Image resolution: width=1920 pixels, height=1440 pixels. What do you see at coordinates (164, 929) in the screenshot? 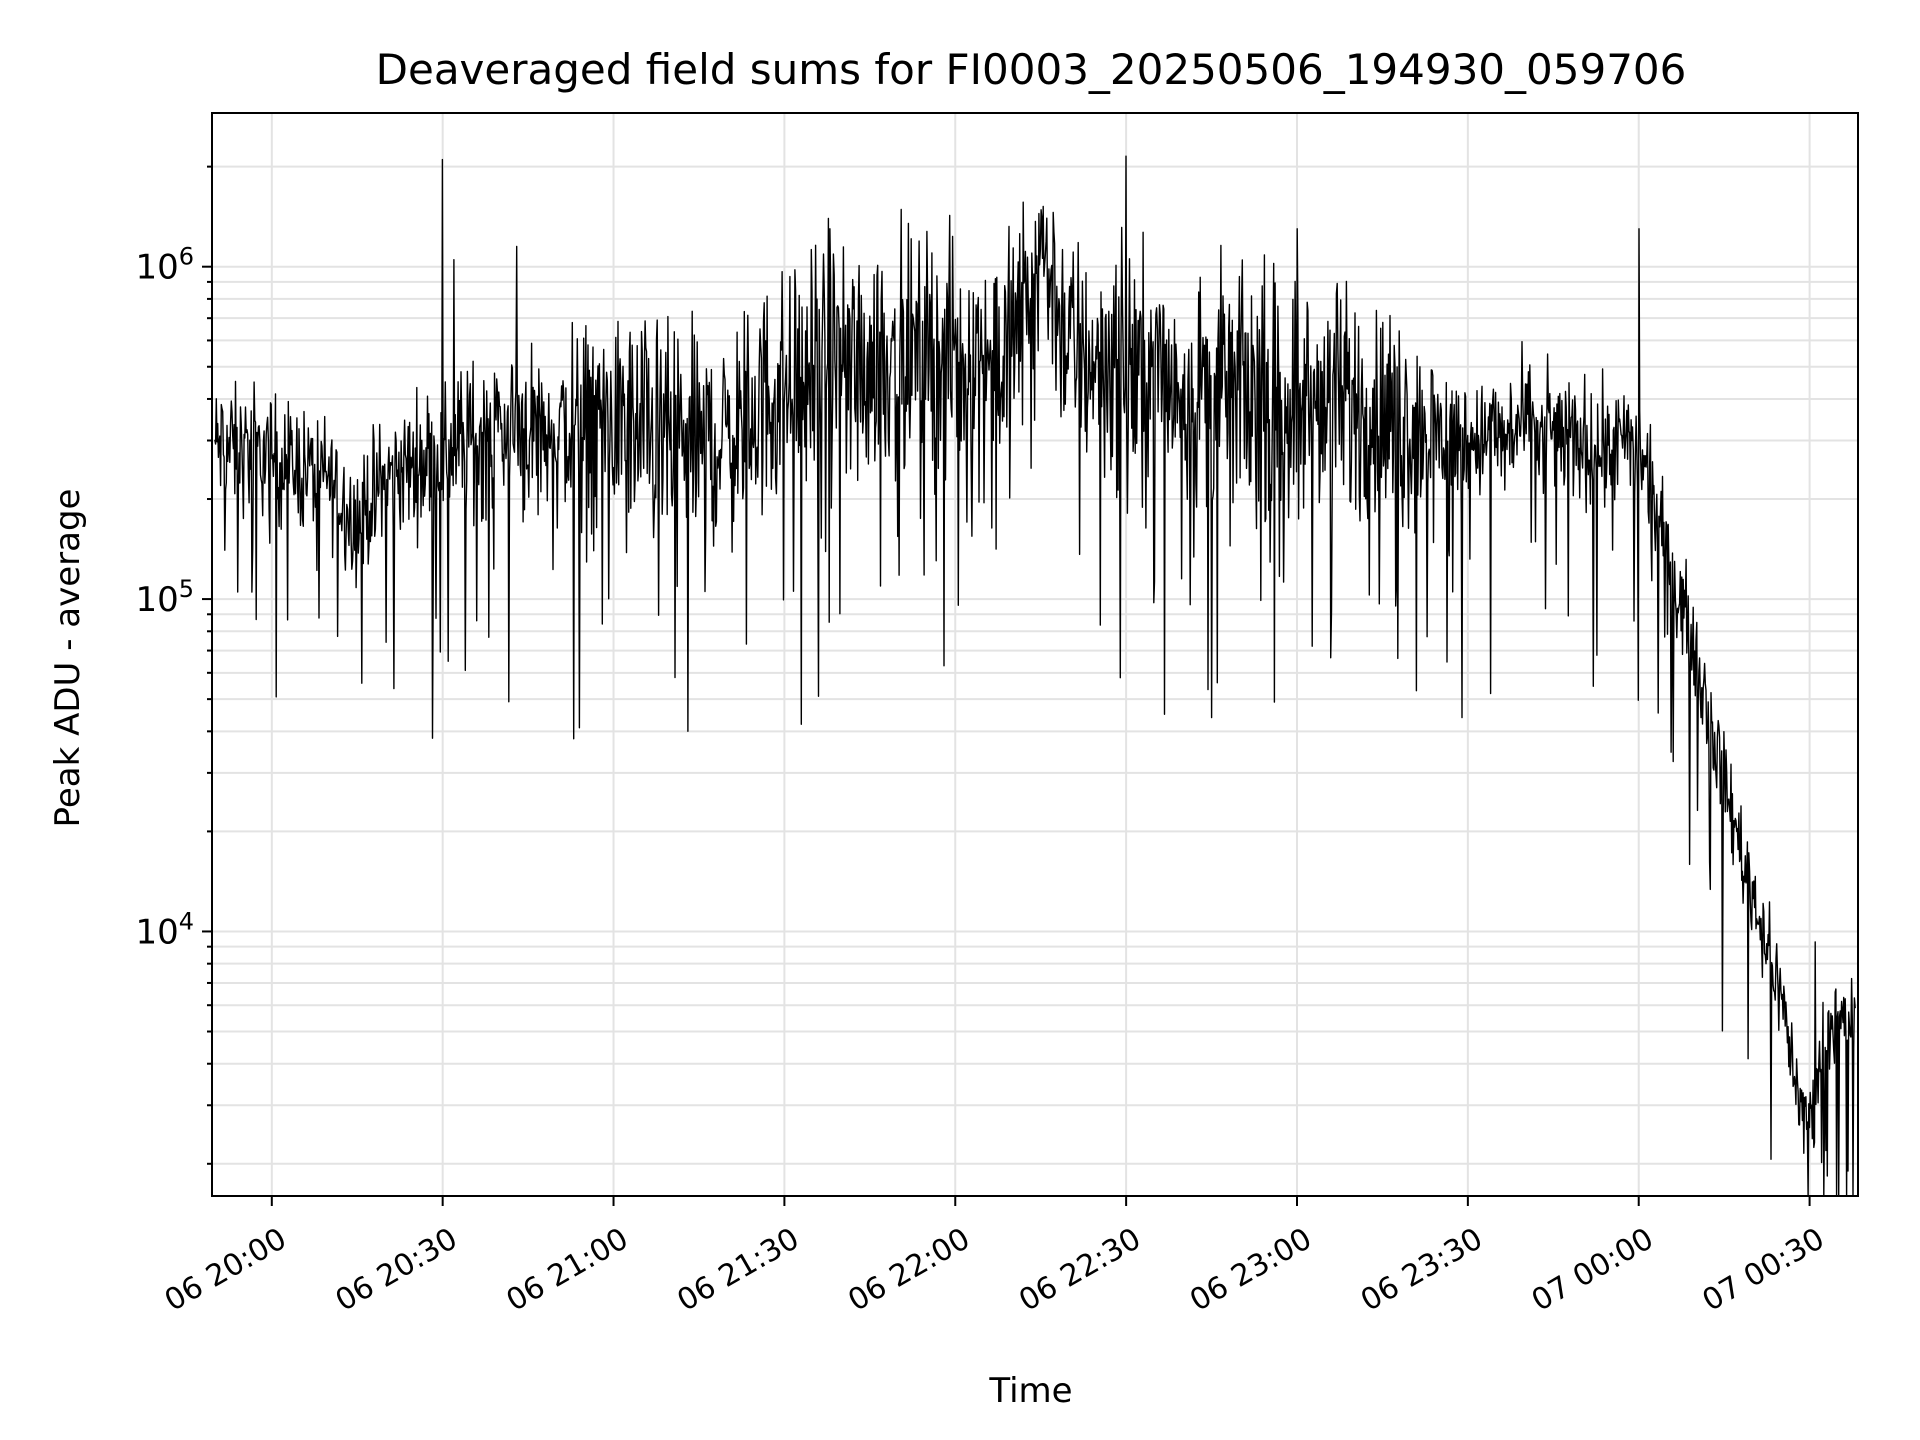
I see `y-tick-label: 10⁴` at bounding box center [164, 929].